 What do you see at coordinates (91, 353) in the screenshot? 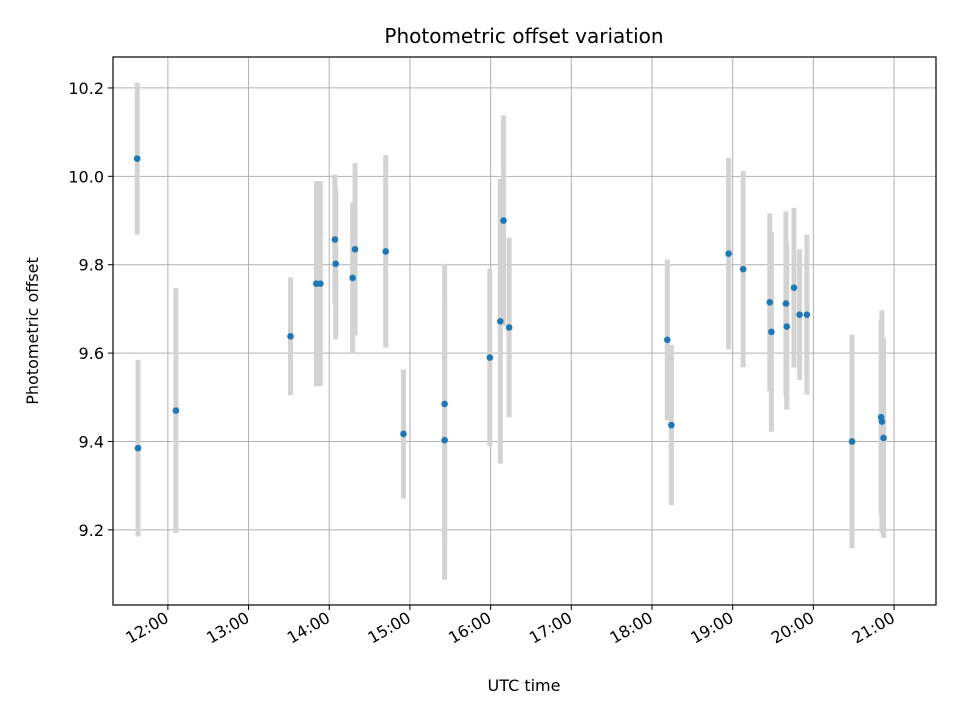
I see `y-tick-label: 9.6` at bounding box center [91, 353].